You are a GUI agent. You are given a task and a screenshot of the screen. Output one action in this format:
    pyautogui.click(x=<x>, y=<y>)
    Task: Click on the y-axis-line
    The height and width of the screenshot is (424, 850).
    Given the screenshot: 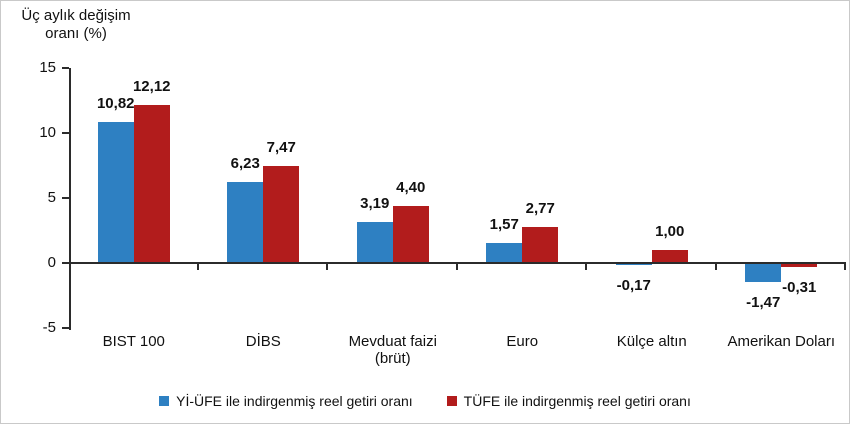 What is the action you would take?
    pyautogui.click(x=70, y=199)
    